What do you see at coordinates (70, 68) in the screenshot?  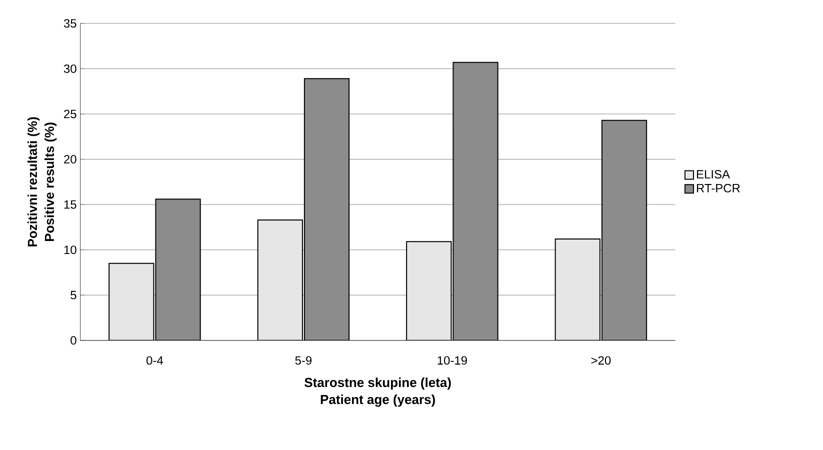 I see `y-tick-label: 30` at bounding box center [70, 68].